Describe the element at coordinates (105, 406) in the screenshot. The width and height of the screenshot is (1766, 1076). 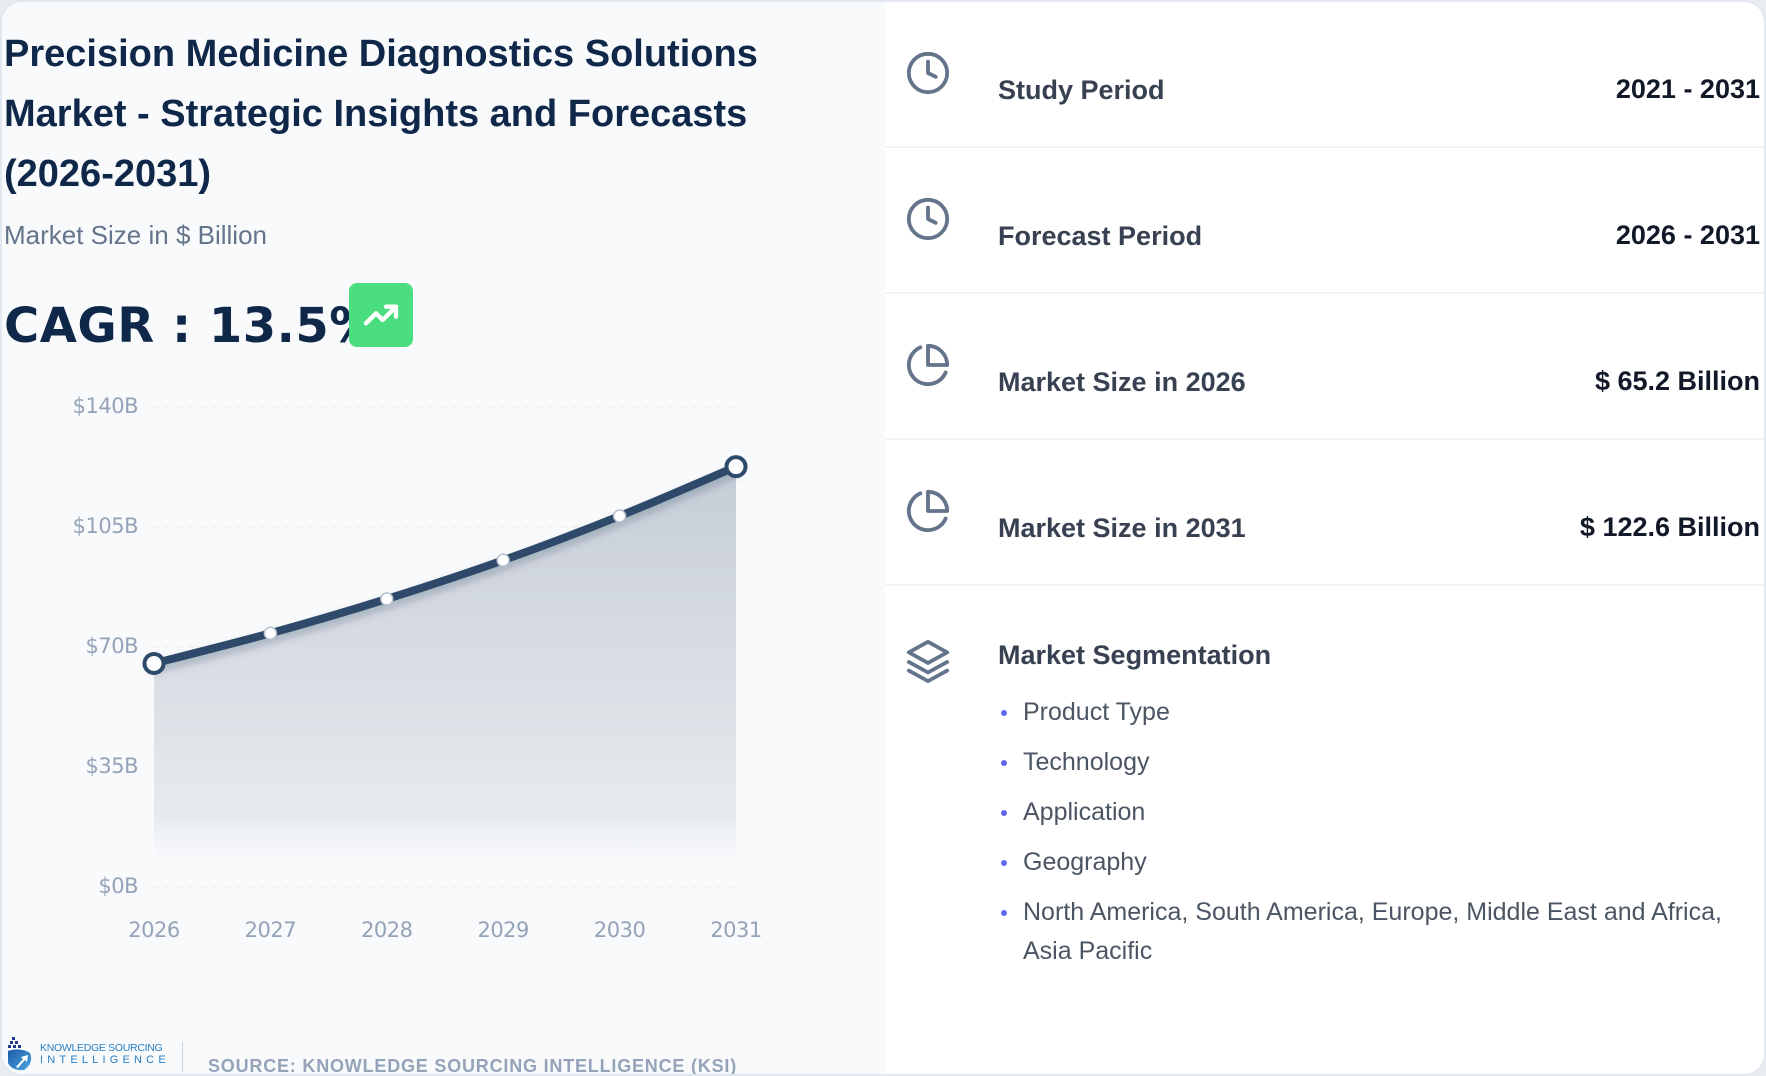
I see `y-axis-label: $140B` at that location.